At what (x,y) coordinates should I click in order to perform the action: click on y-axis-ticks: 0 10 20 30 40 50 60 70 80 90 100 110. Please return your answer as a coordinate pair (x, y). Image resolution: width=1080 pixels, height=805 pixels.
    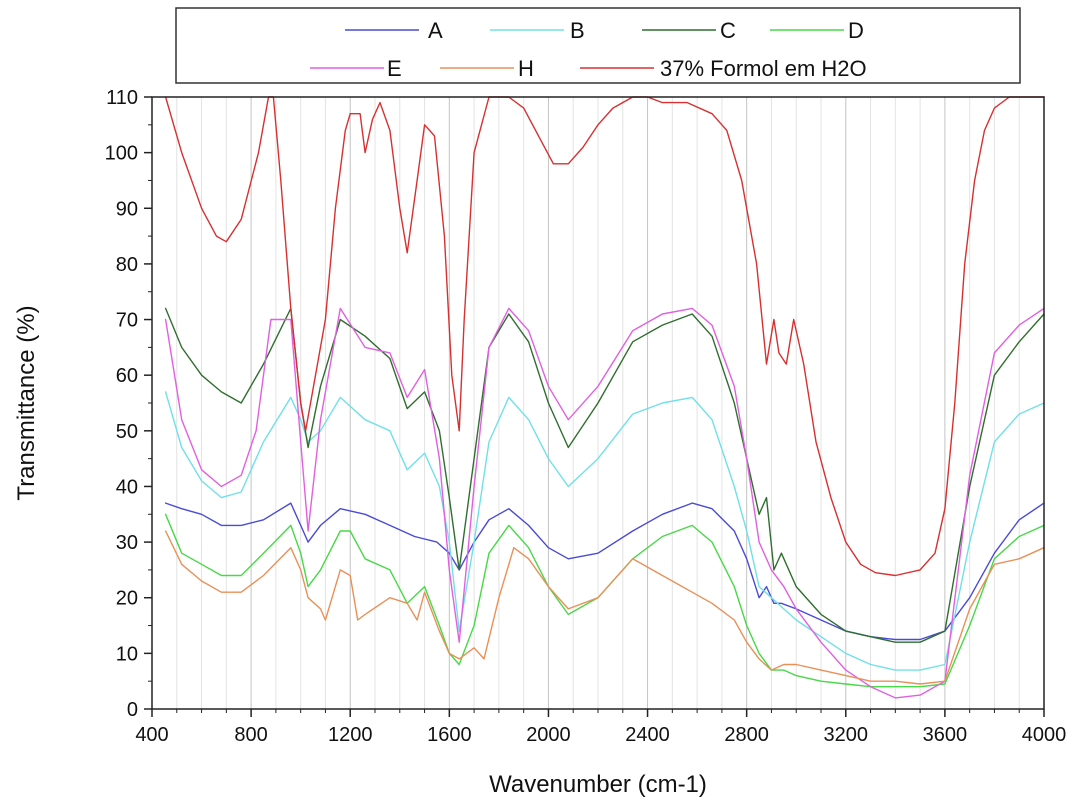
    Looking at the image, I should click on (128, 404).